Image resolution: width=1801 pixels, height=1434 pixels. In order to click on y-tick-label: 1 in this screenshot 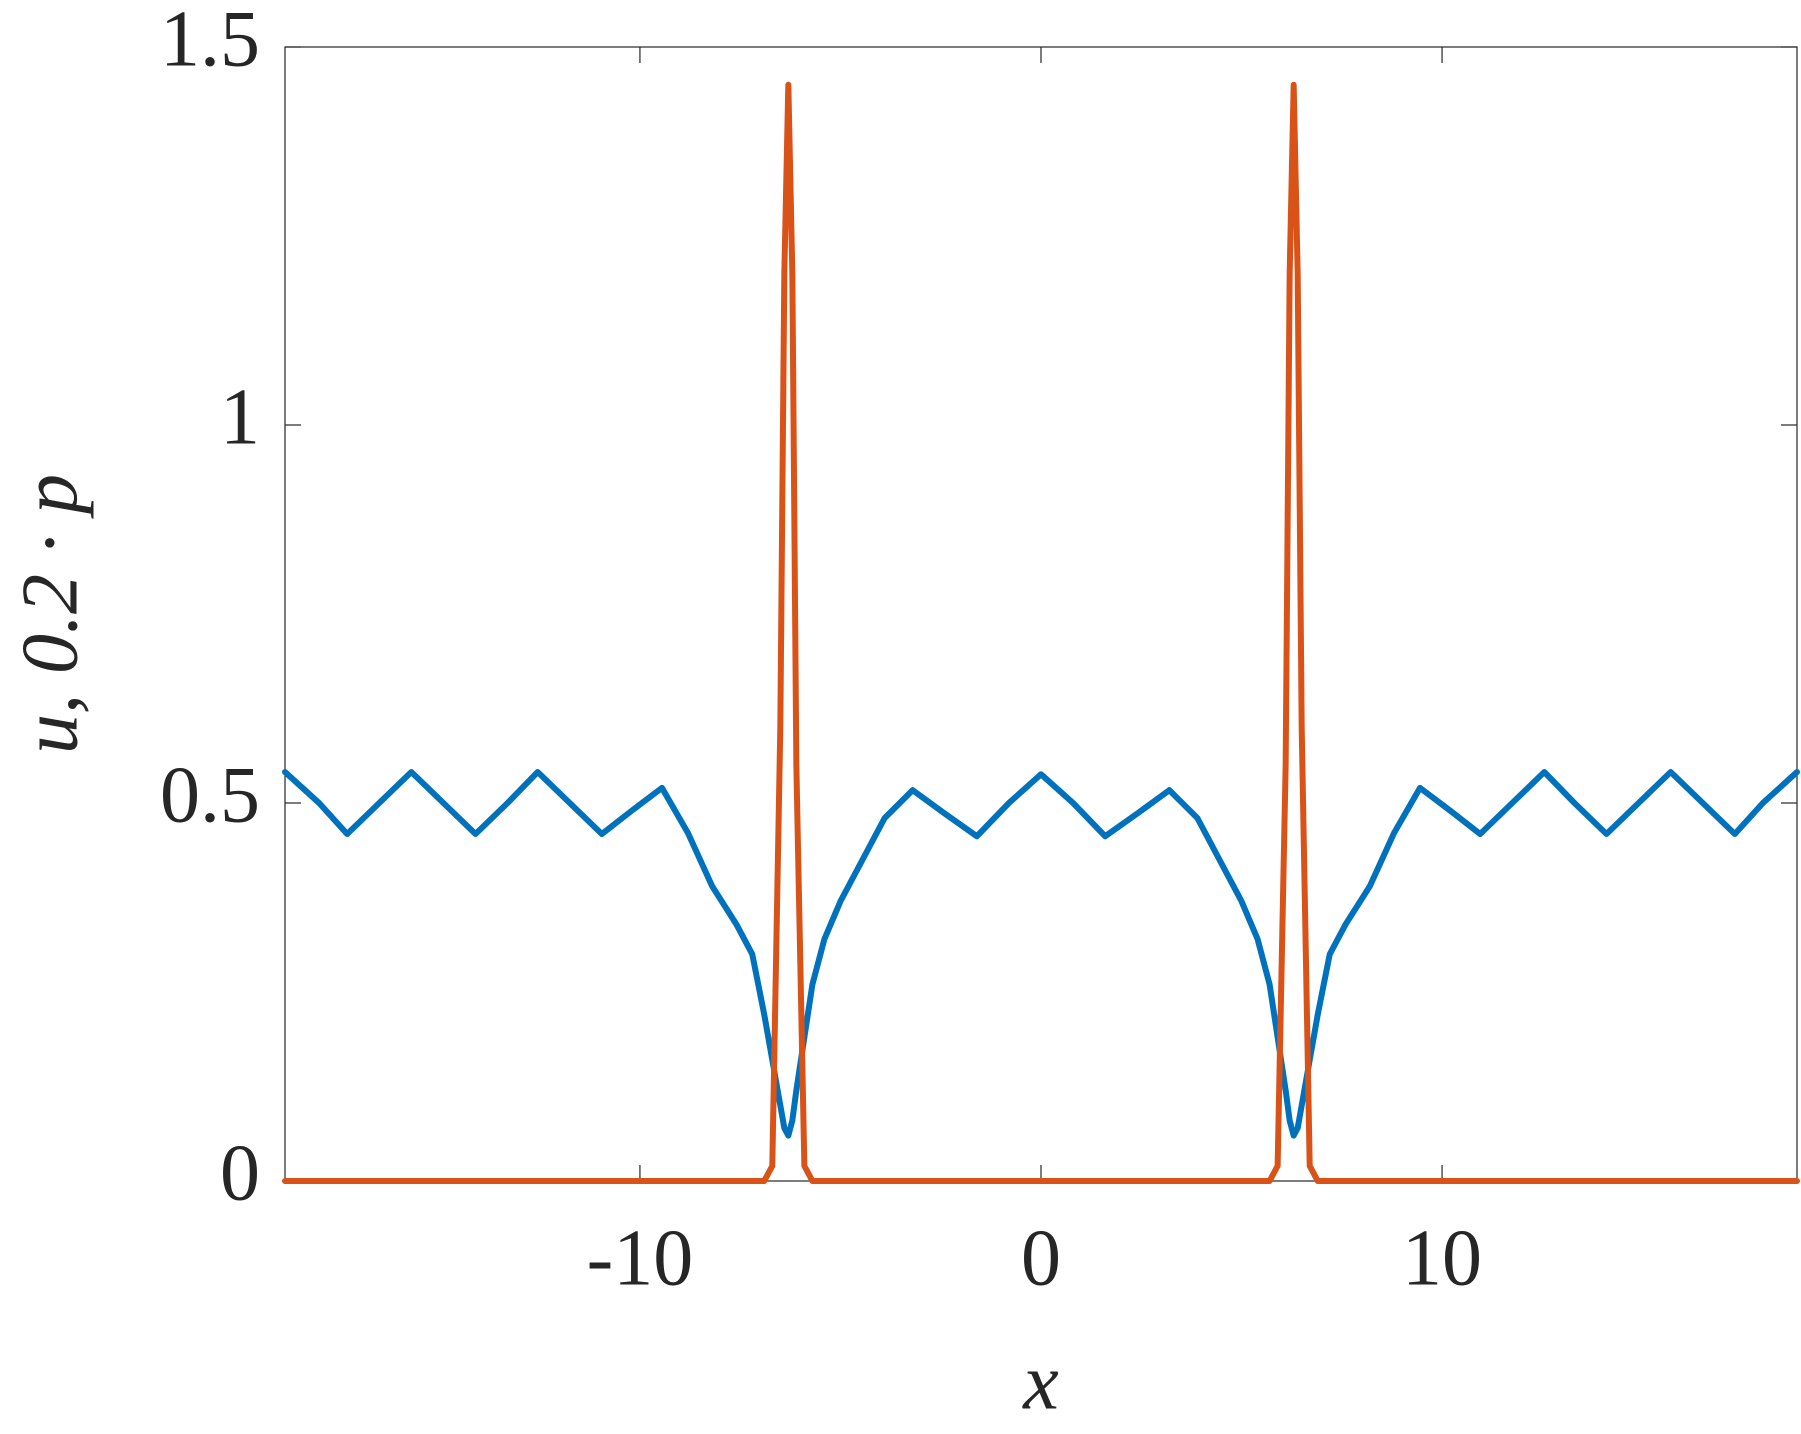, I will do `click(240, 417)`.